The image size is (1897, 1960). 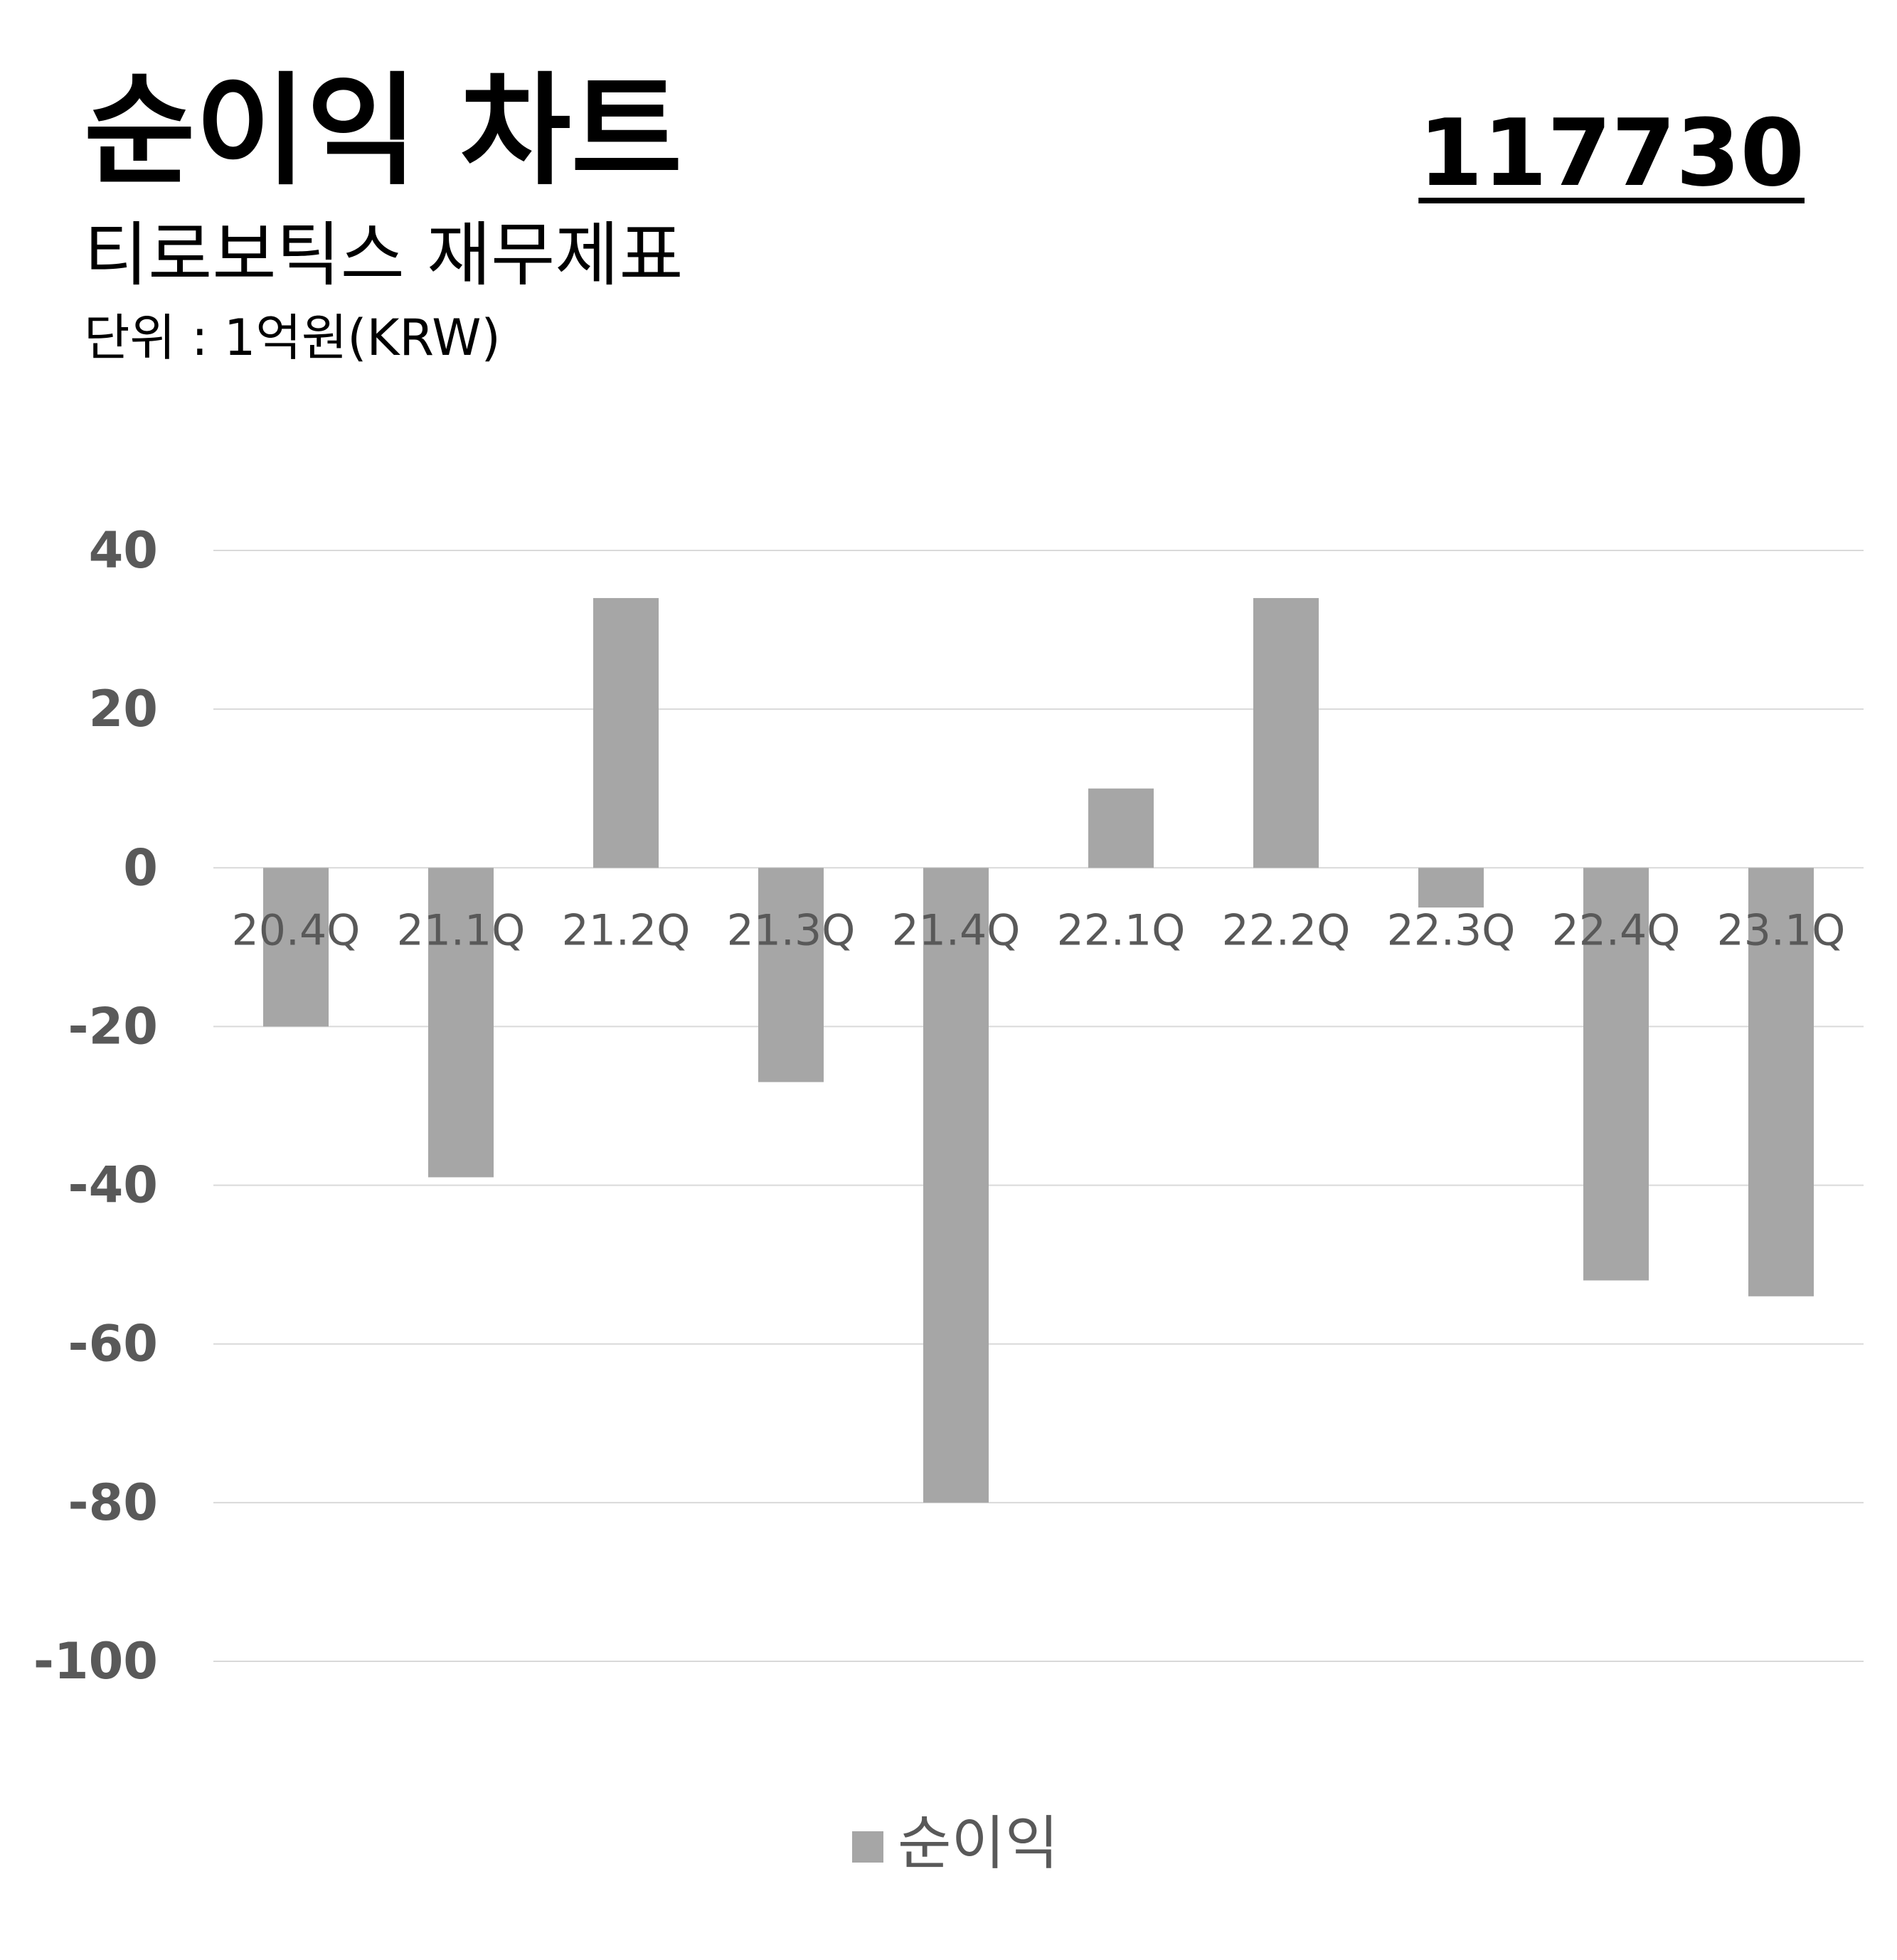 I want to click on bar-20.4Q, so click(x=296, y=947).